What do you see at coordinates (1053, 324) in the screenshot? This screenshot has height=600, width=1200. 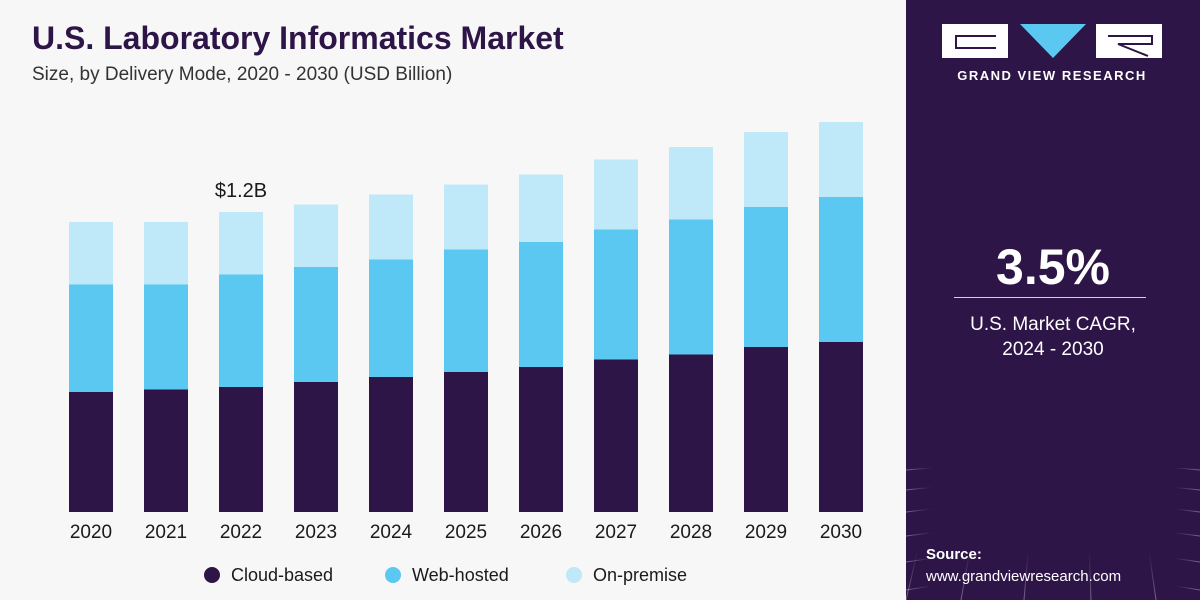 I see `cagr-label-line-1: U.S. Market CAGR,` at bounding box center [1053, 324].